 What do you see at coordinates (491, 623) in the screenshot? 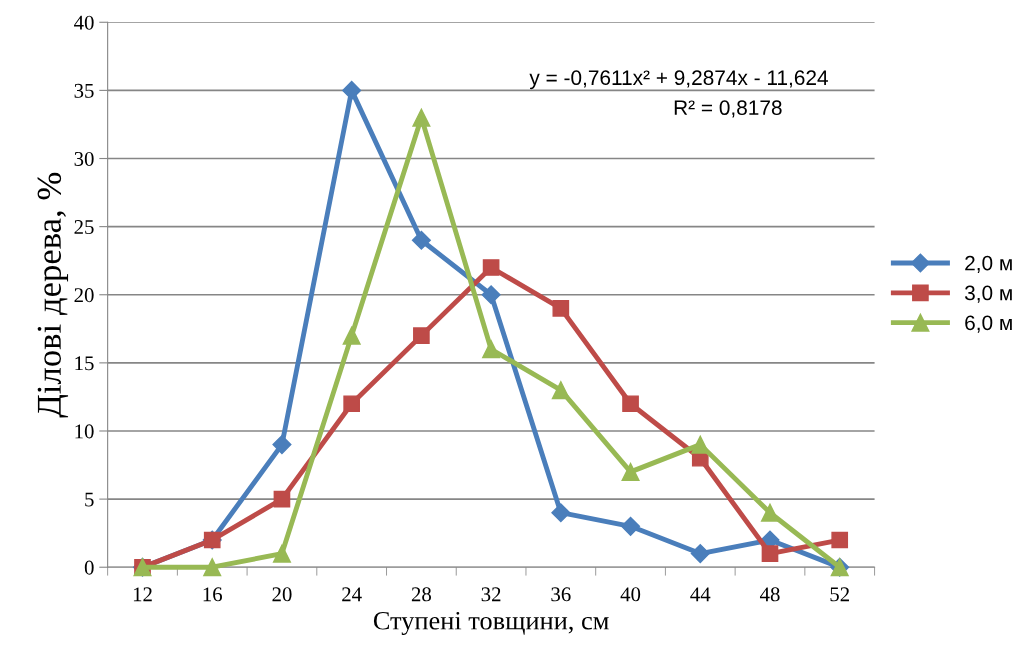
I see `x-axis-title: Ступені товщини, см` at bounding box center [491, 623].